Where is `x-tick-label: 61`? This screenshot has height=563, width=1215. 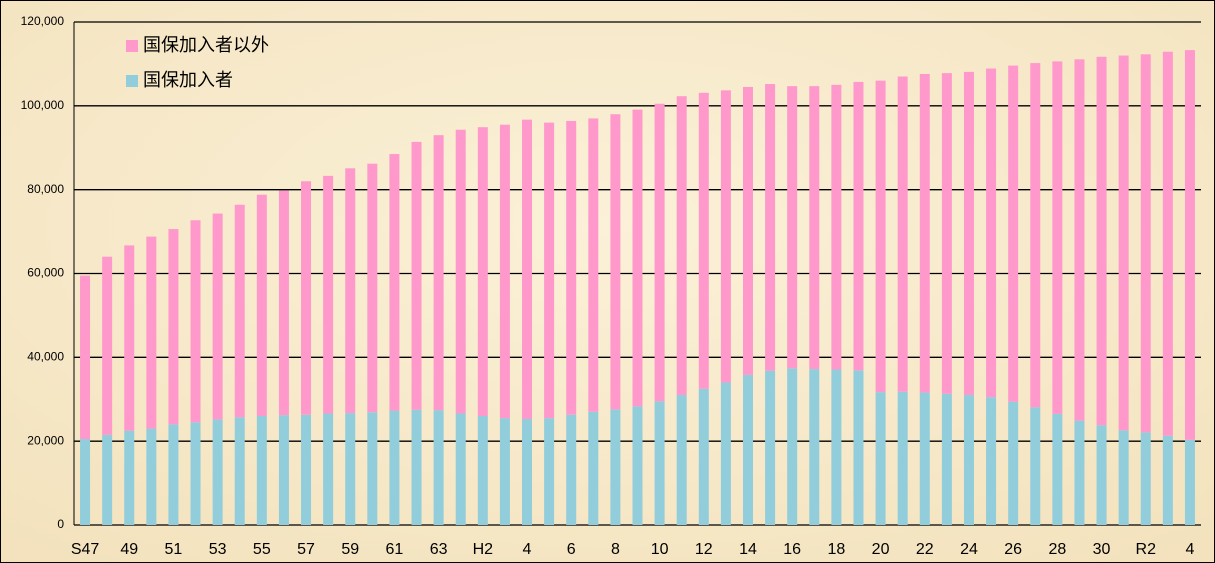
x-tick-label: 61 is located at coordinates (395, 549).